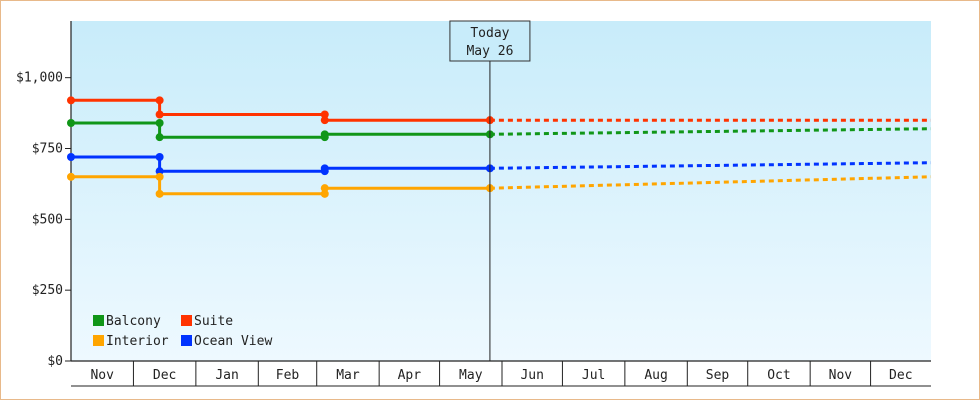  I want to click on today-label: Today, so click(489, 33).